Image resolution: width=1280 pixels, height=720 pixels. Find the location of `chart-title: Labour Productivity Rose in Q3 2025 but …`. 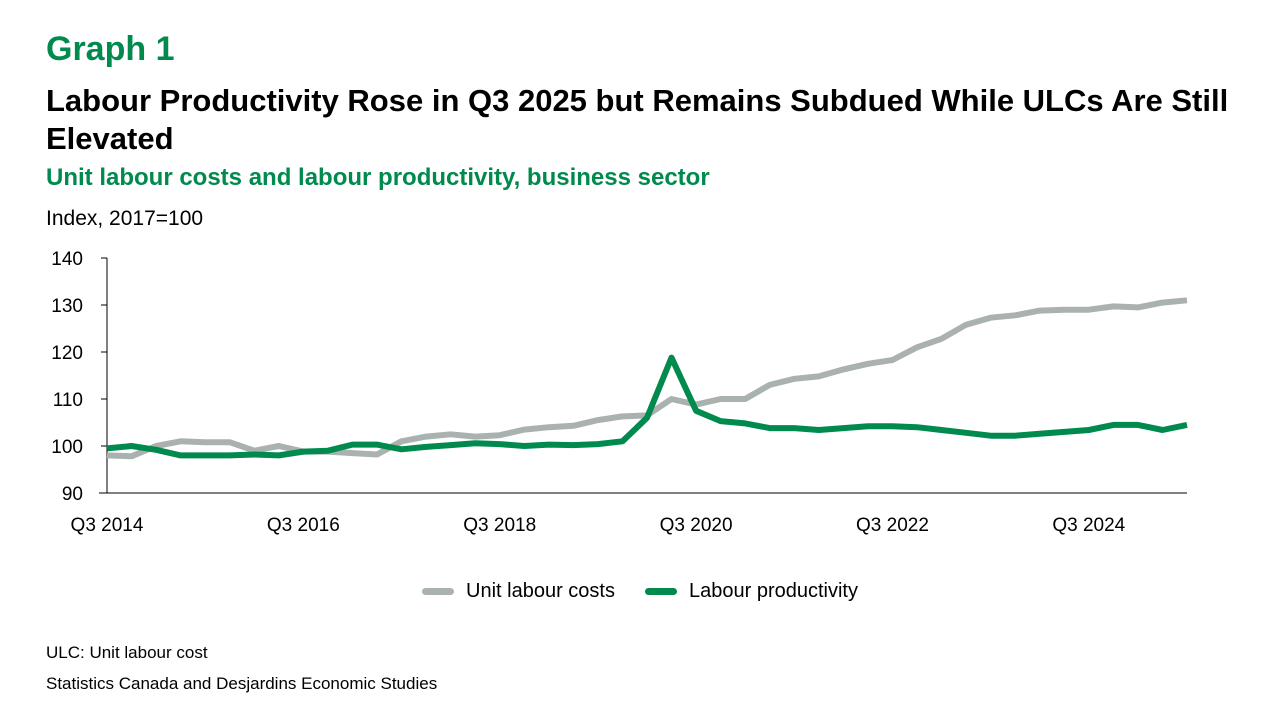

chart-title: Labour Productivity Rose in Q3 2025 but … is located at coordinates (637, 119).